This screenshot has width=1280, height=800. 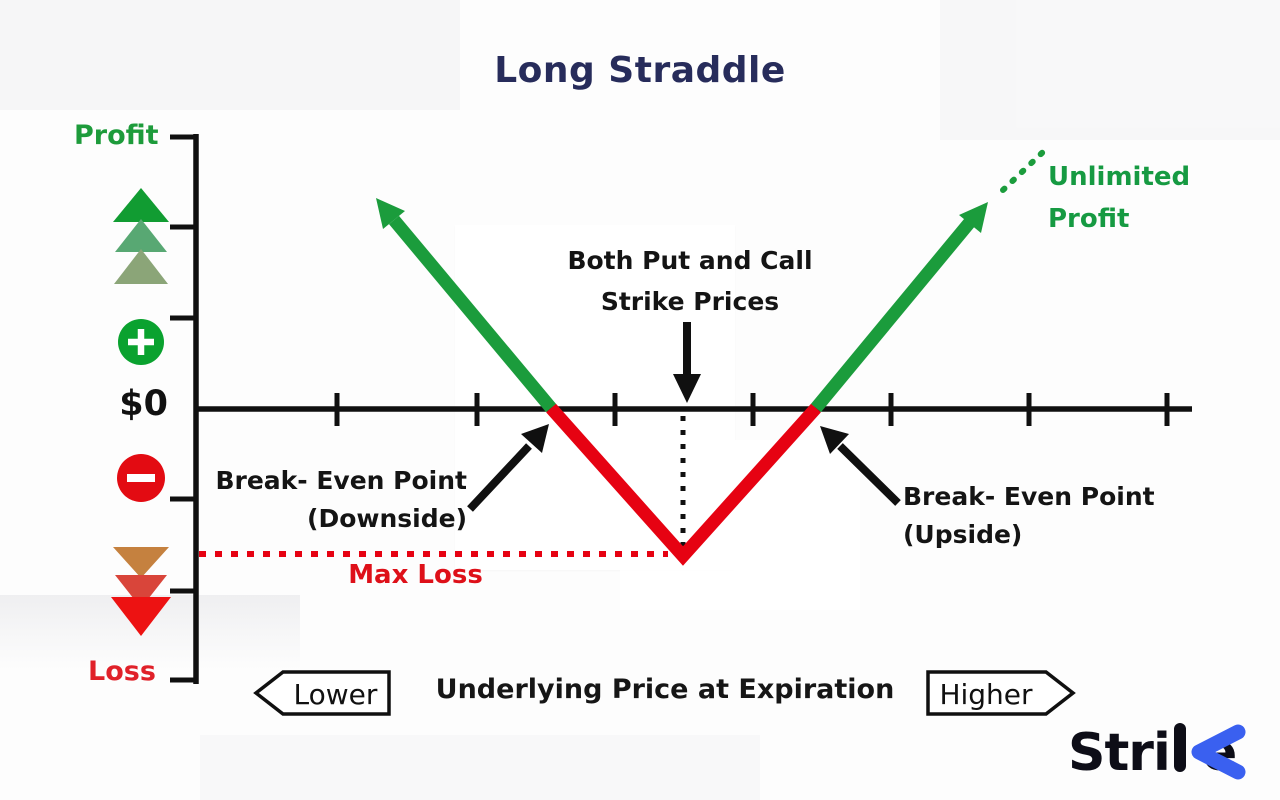 I want to click on logo-text-pre: Stri, so click(x=1119, y=753).